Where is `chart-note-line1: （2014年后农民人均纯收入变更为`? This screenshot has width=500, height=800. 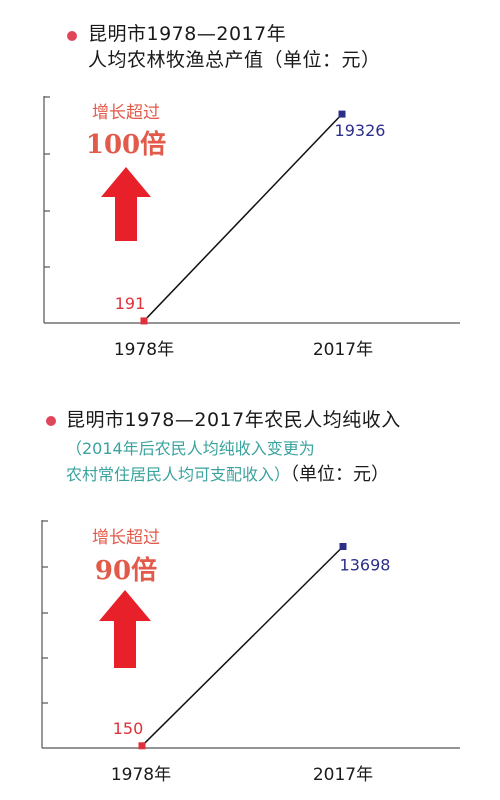
chart-note-line1: （2014年后农民人均纯收入变更为 is located at coordinates (190, 448).